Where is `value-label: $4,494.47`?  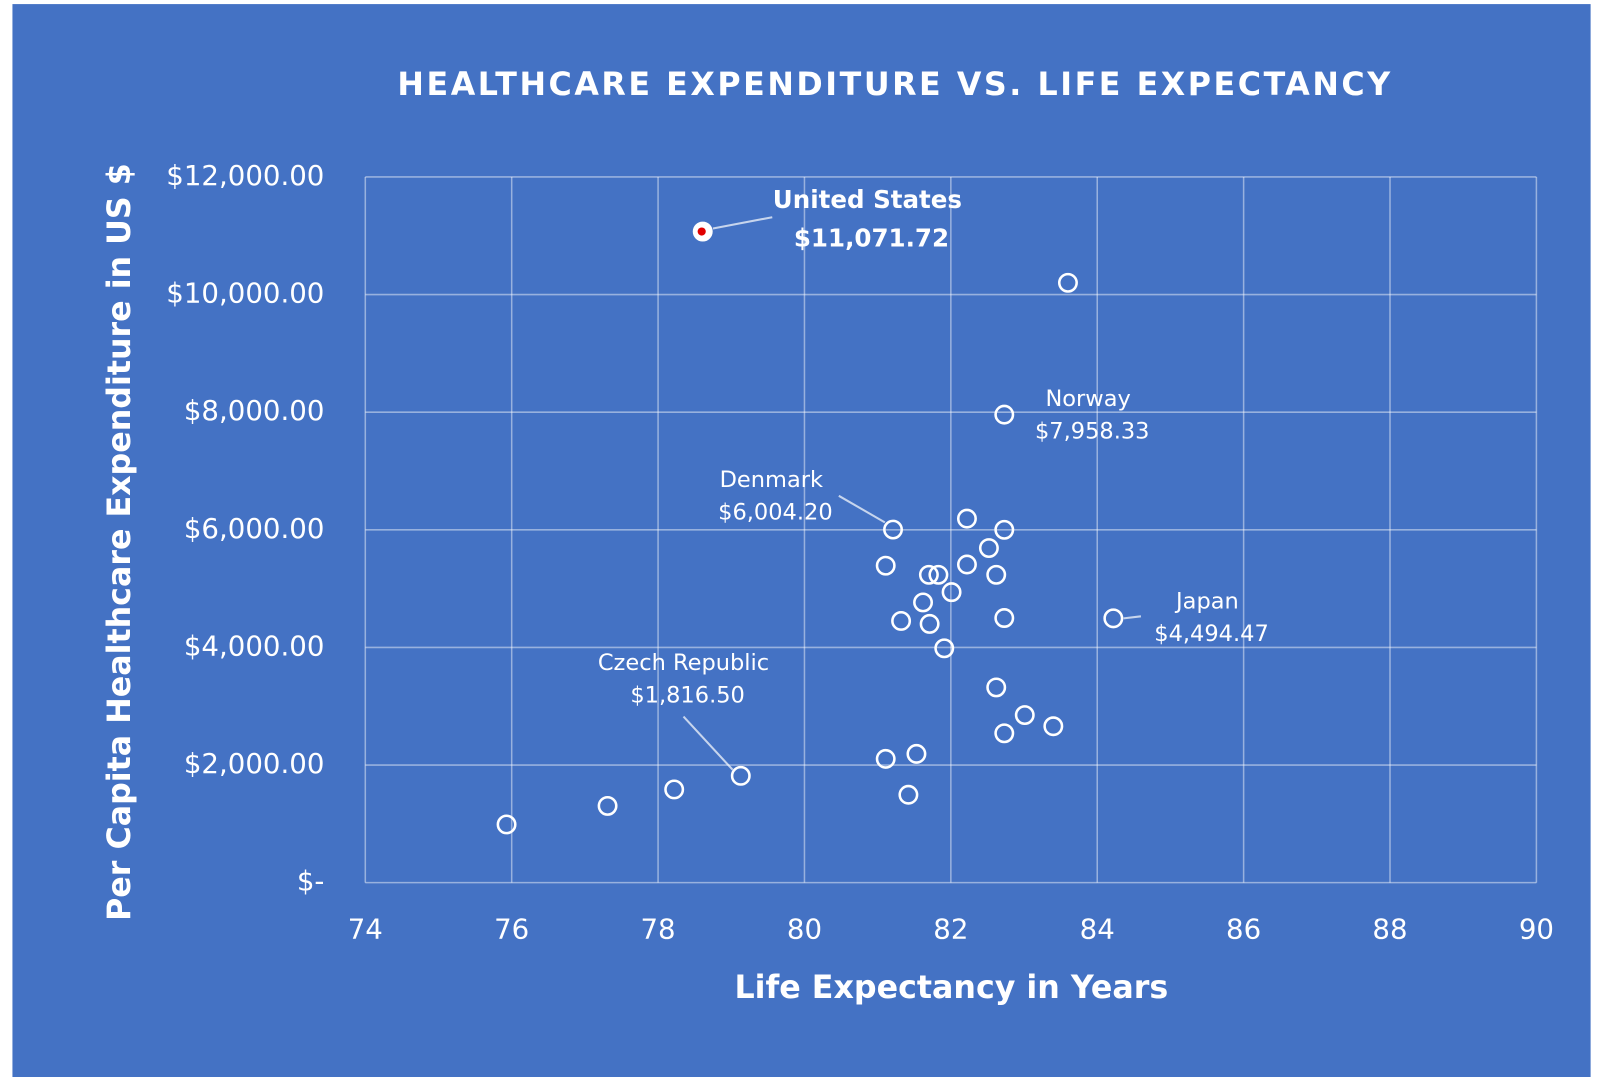
value-label: $4,494.47 is located at coordinates (1211, 634).